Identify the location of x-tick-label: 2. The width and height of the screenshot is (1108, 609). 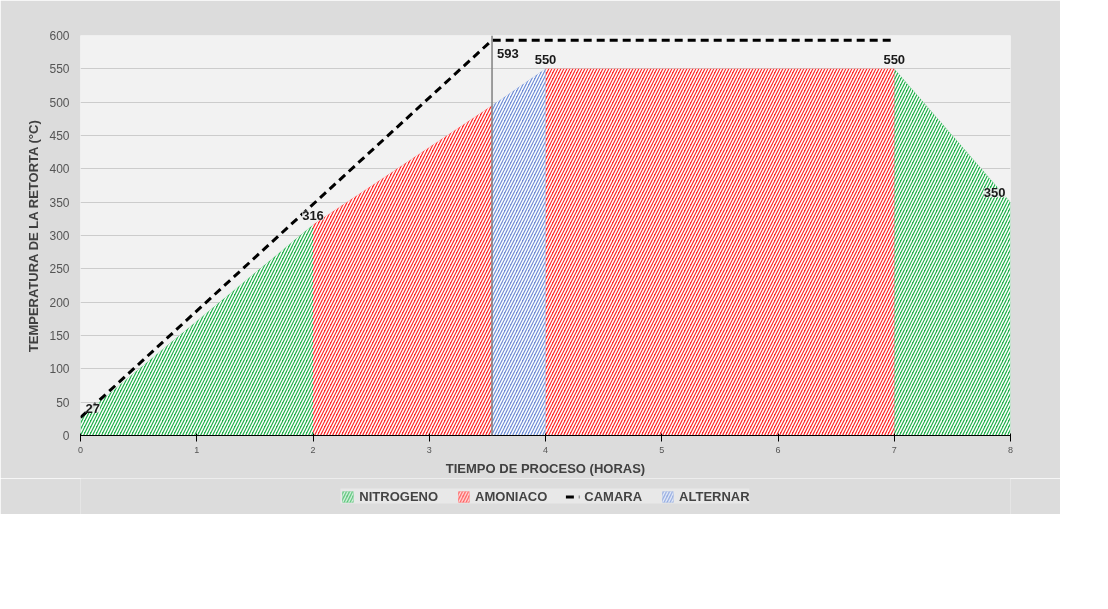
(313, 449).